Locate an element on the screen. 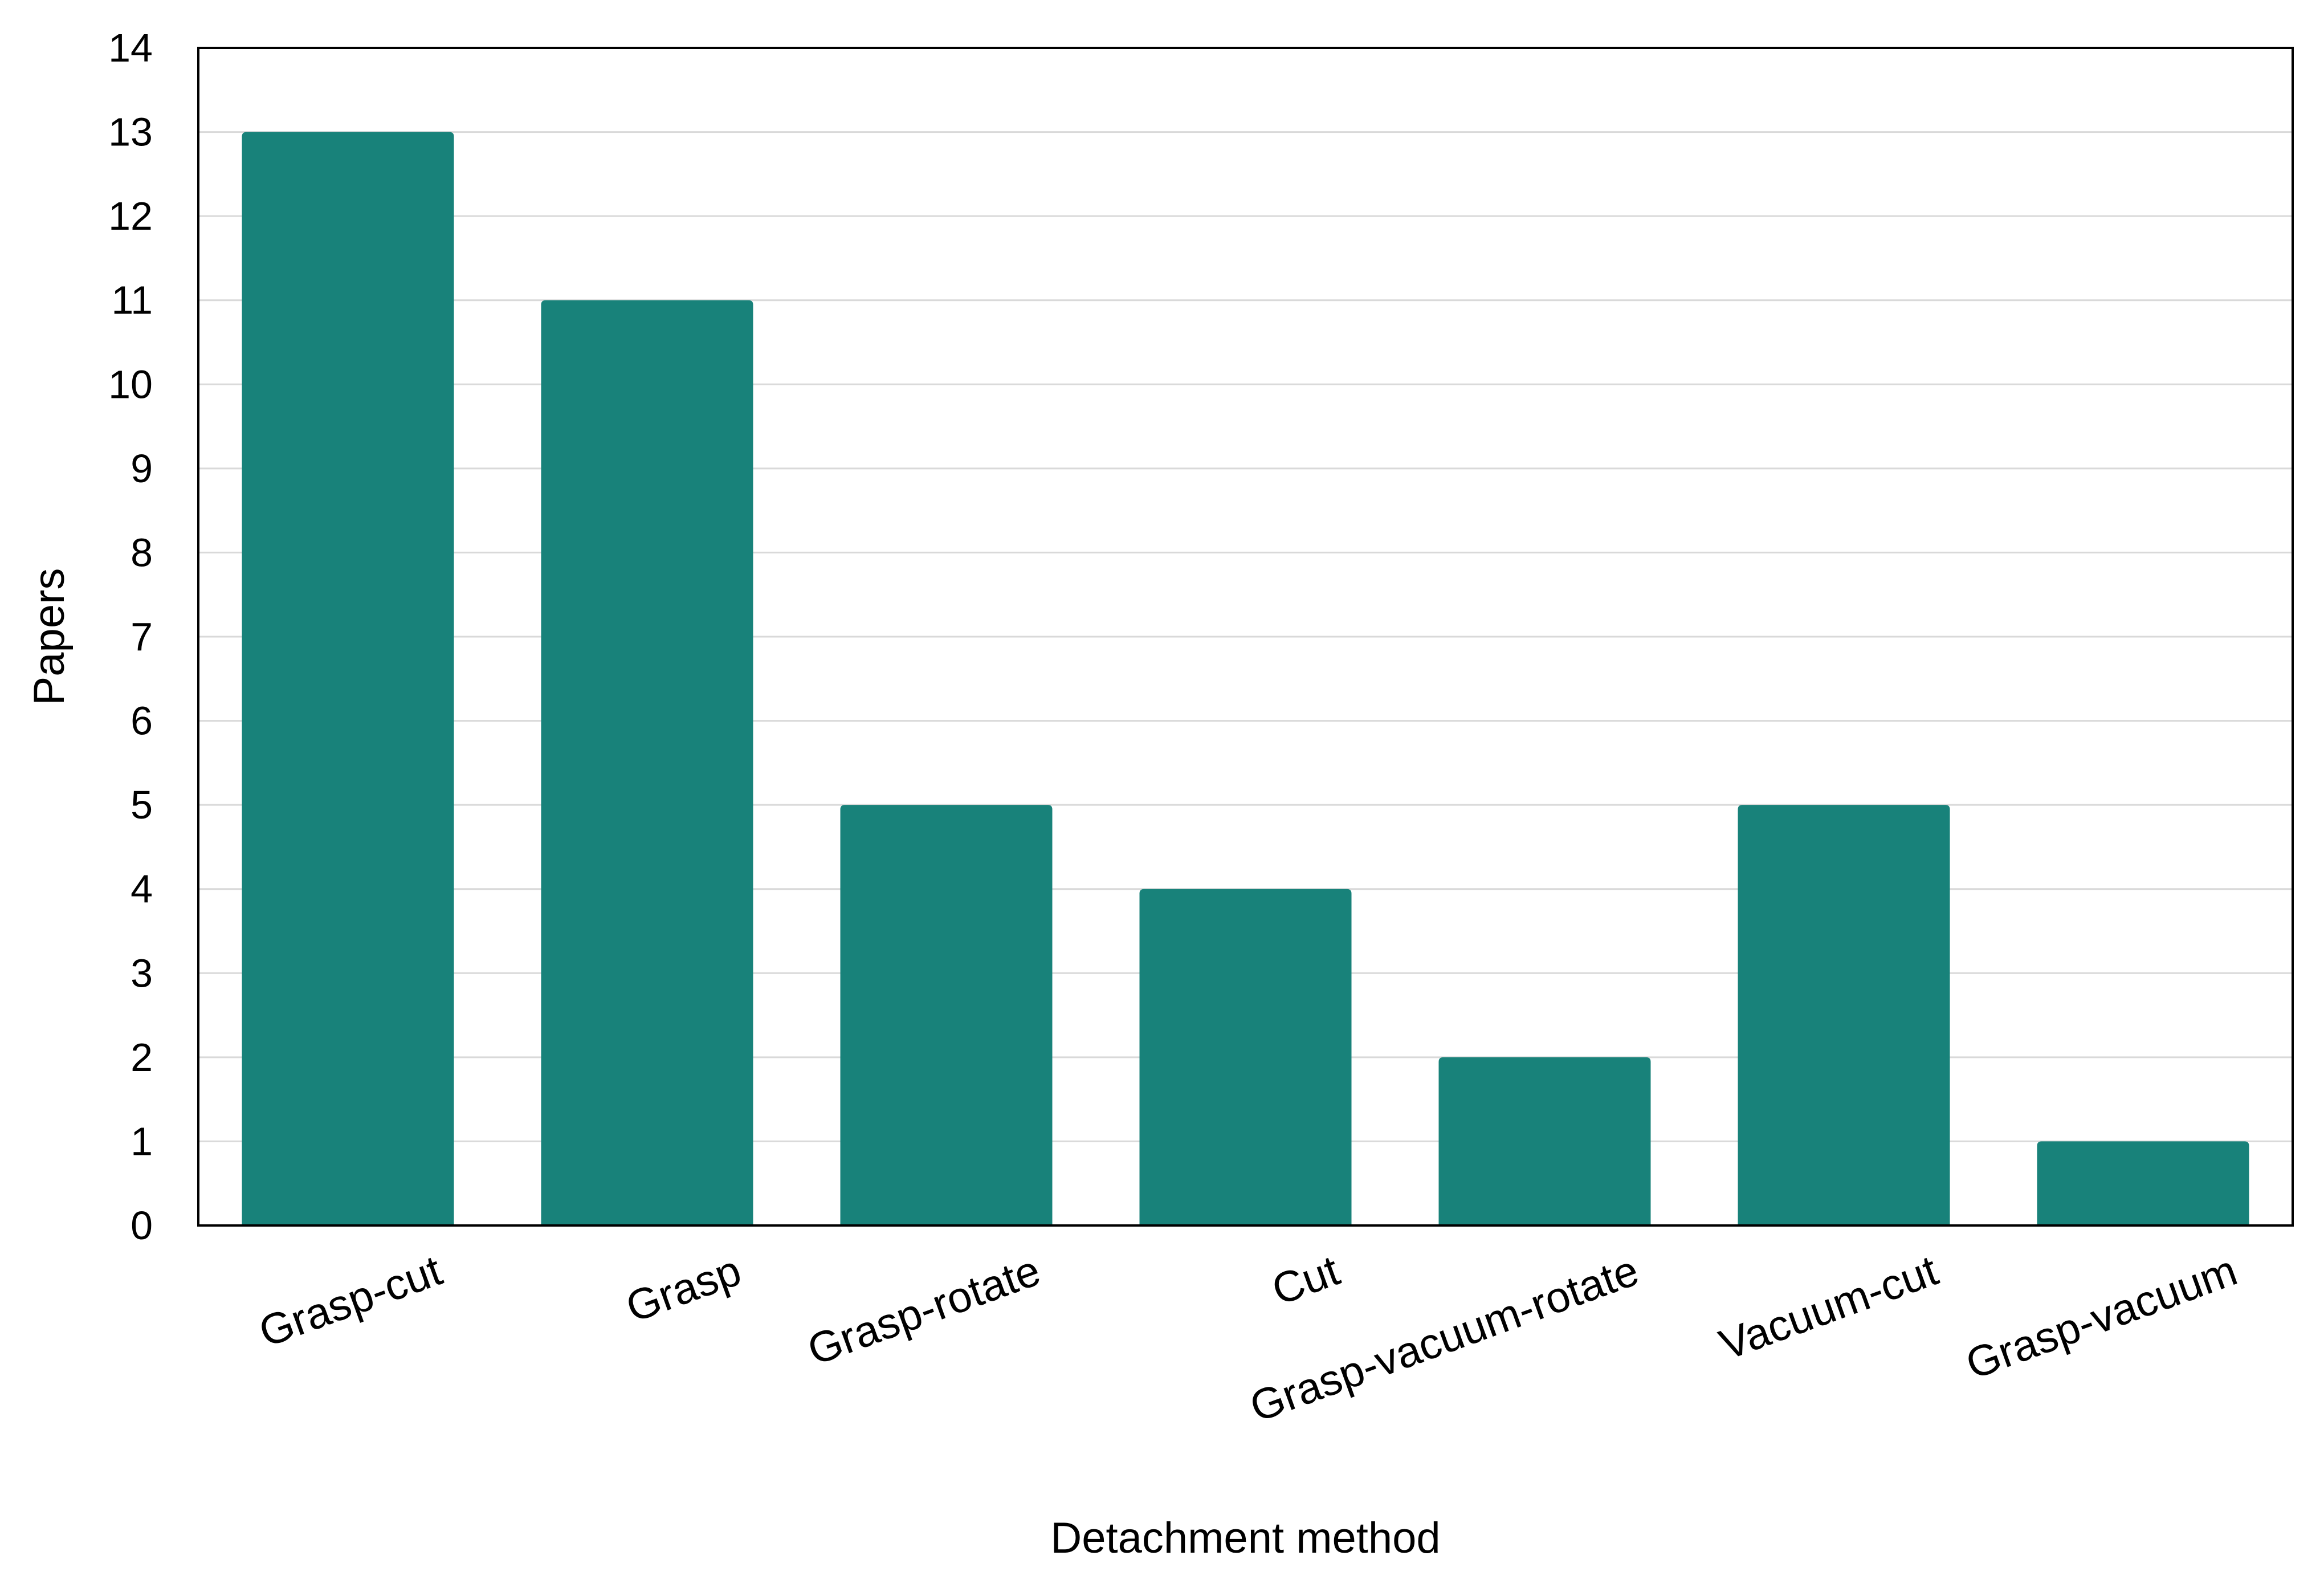 The height and width of the screenshot is (1588, 2324). y-tick-label: 4 is located at coordinates (142, 889).